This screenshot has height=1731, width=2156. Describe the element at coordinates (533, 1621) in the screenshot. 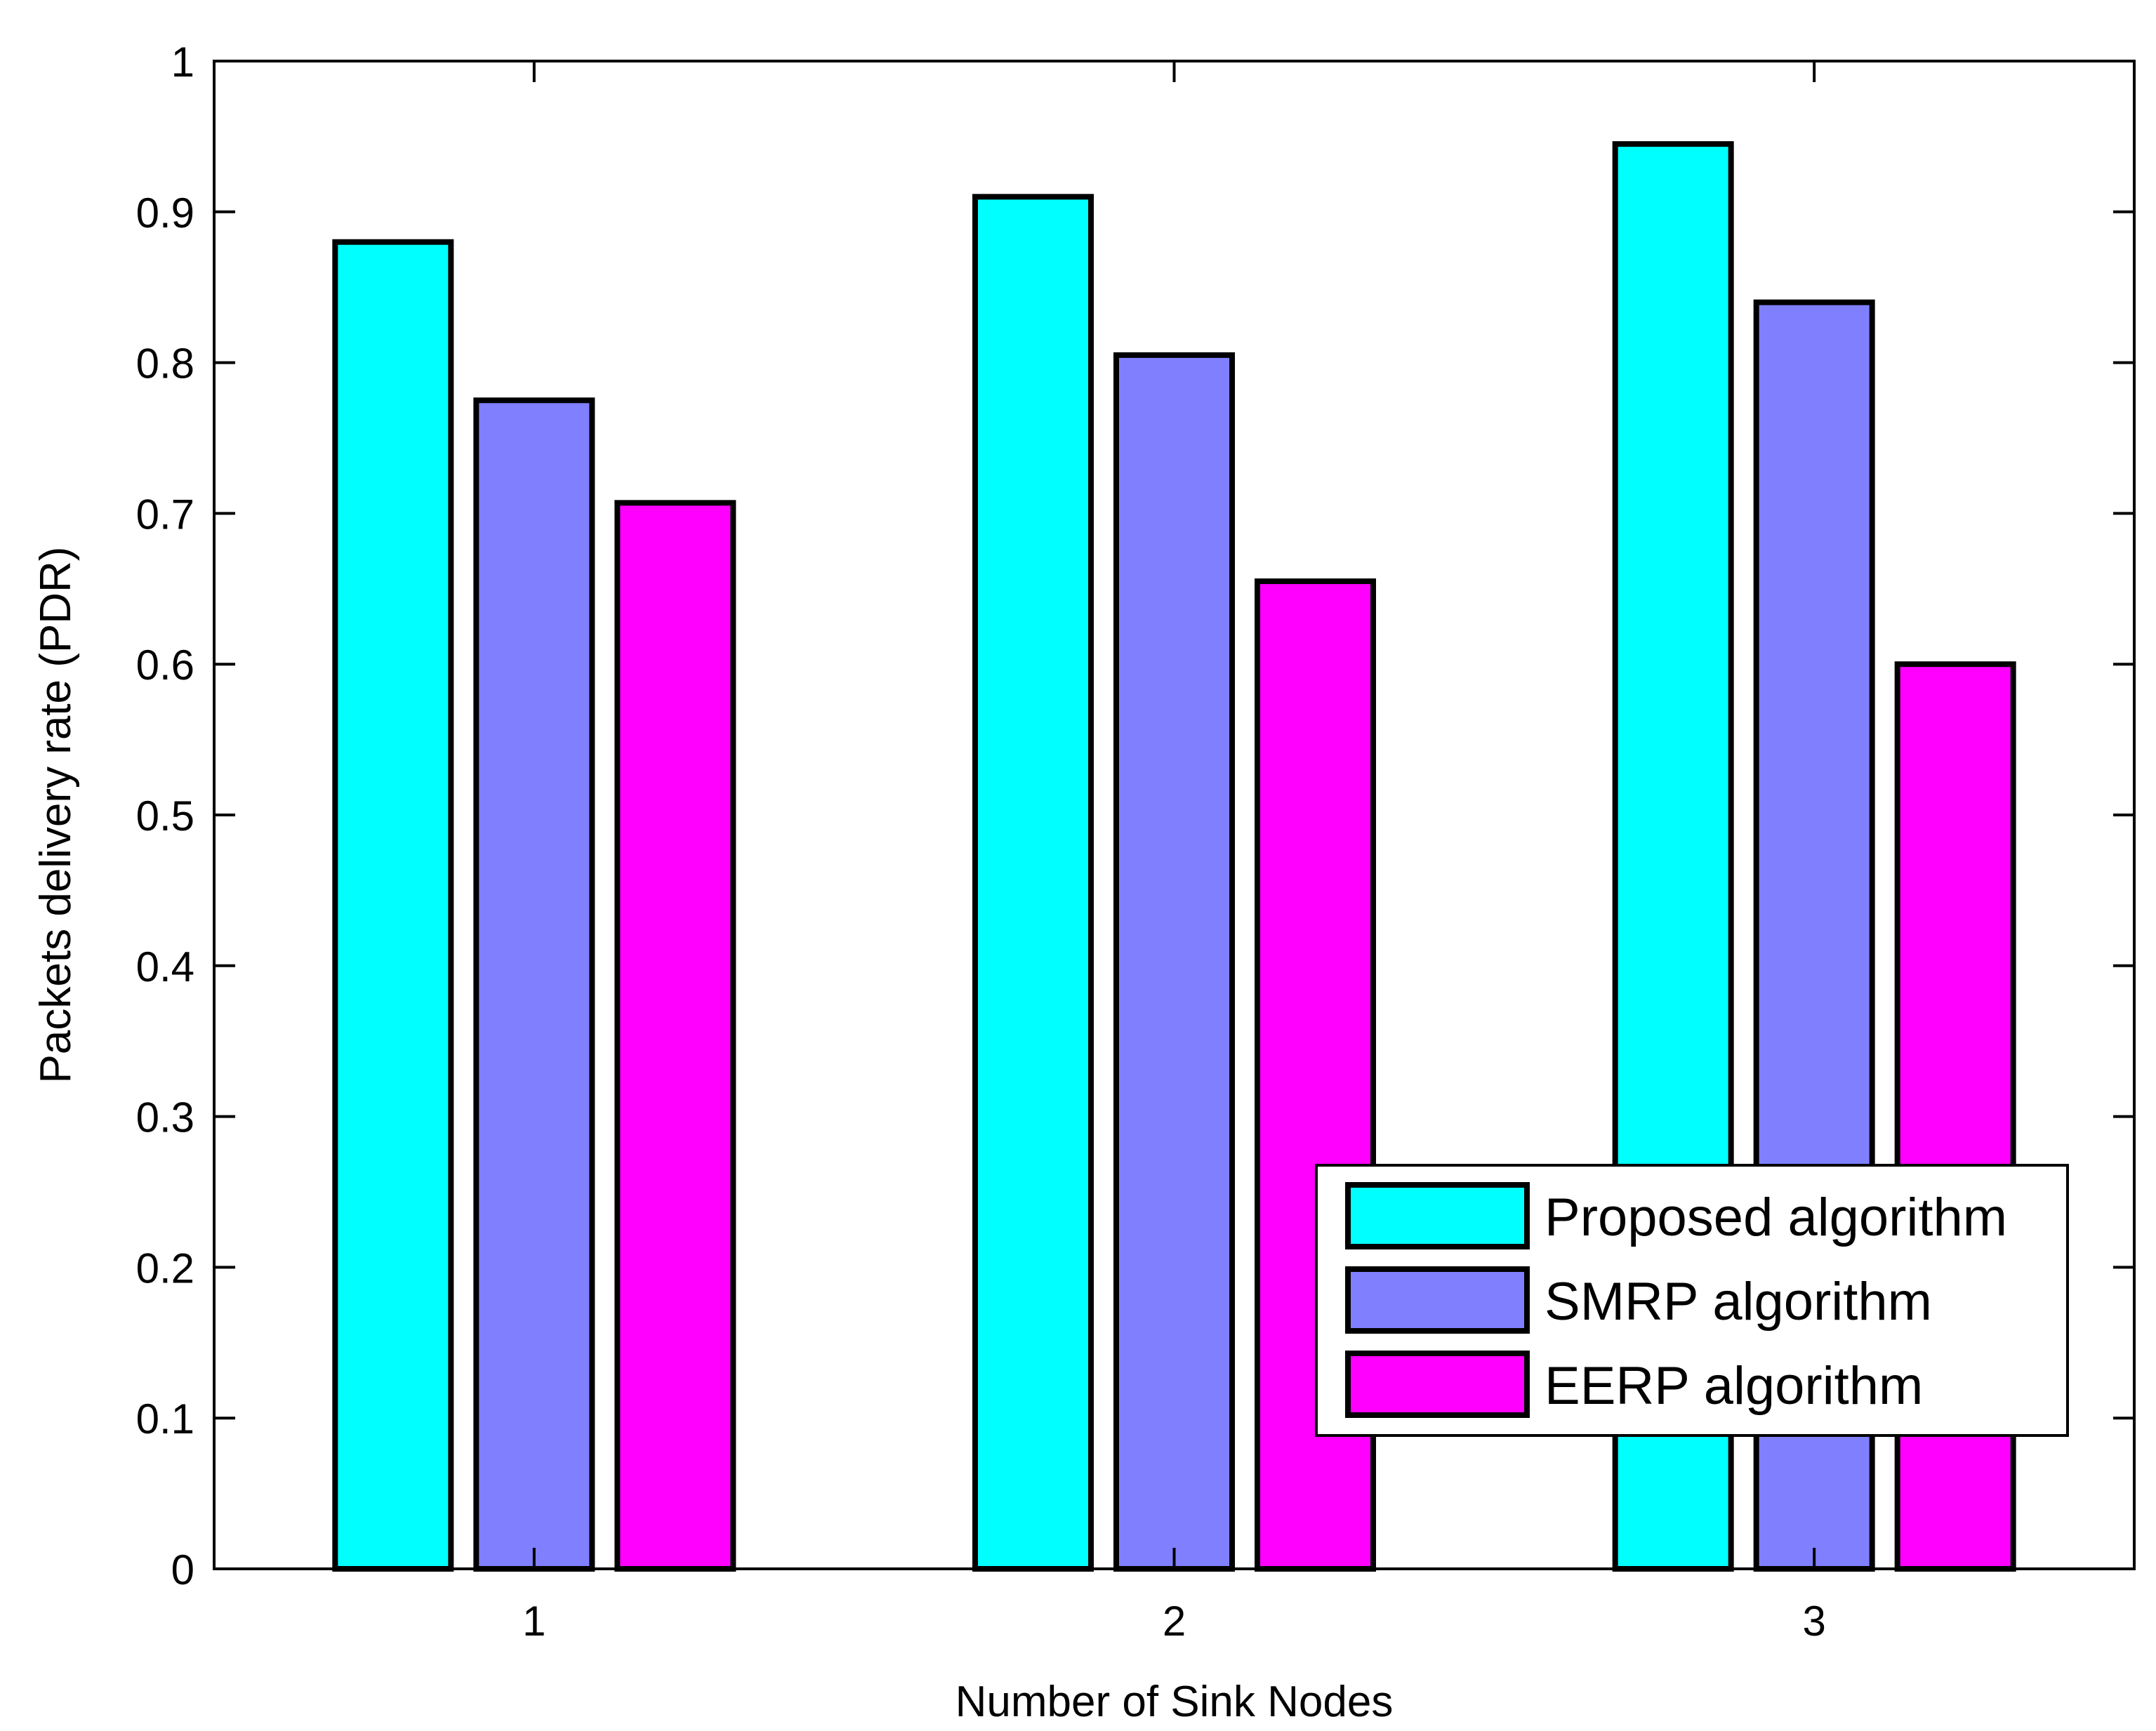

I see `x-tick-label: 1` at that location.